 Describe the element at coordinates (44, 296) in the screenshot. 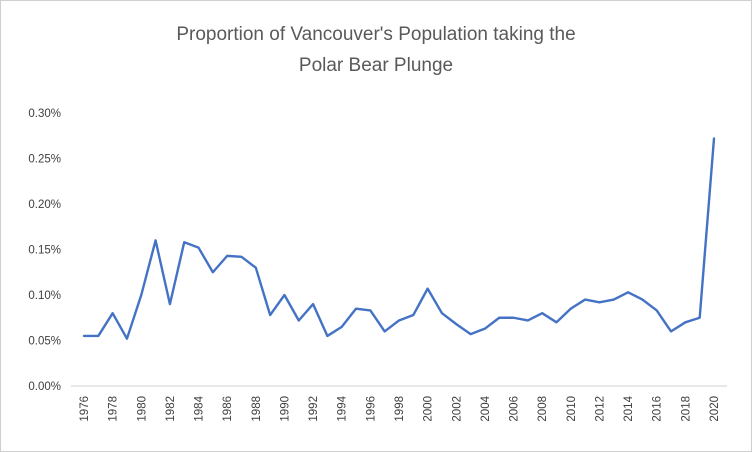

I see `y-axis-tick-label: 0.10%` at that location.